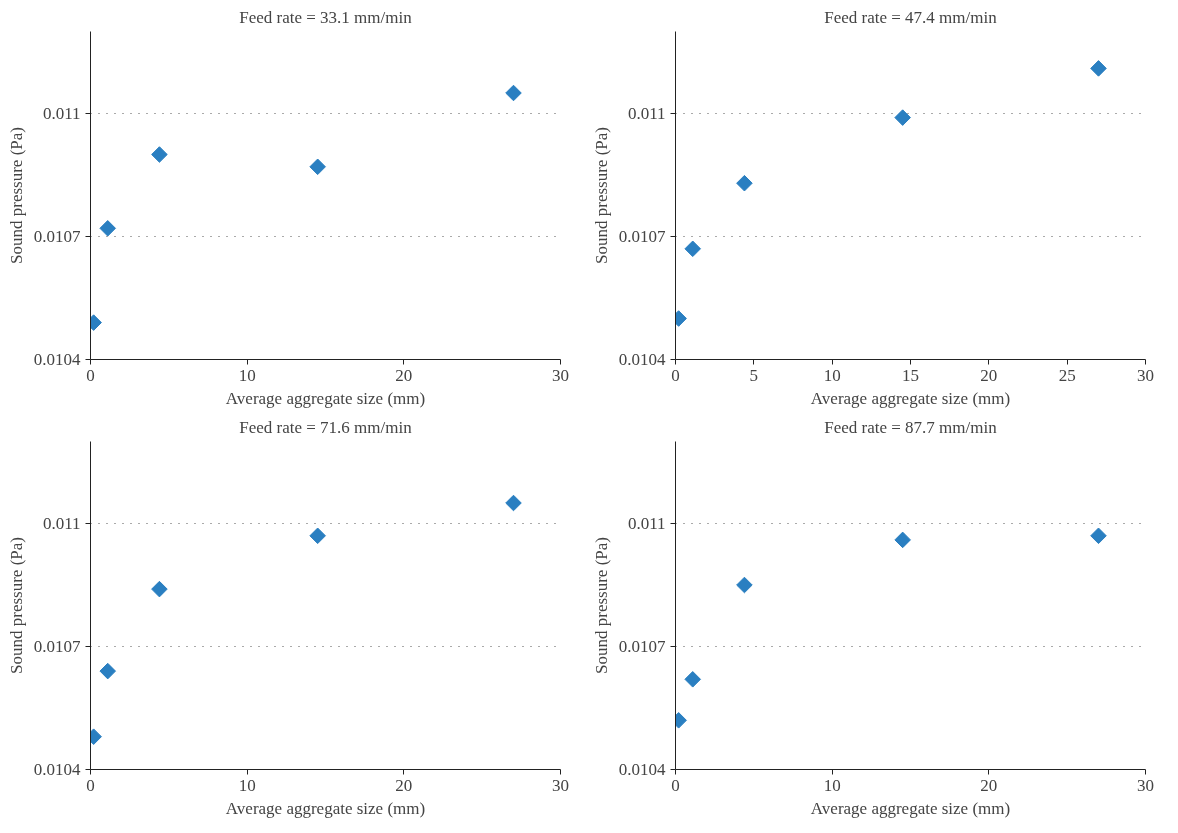 This screenshot has height=833, width=1178. I want to click on chart-title: Feed rate = 33.1 mm/min, so click(326, 17).